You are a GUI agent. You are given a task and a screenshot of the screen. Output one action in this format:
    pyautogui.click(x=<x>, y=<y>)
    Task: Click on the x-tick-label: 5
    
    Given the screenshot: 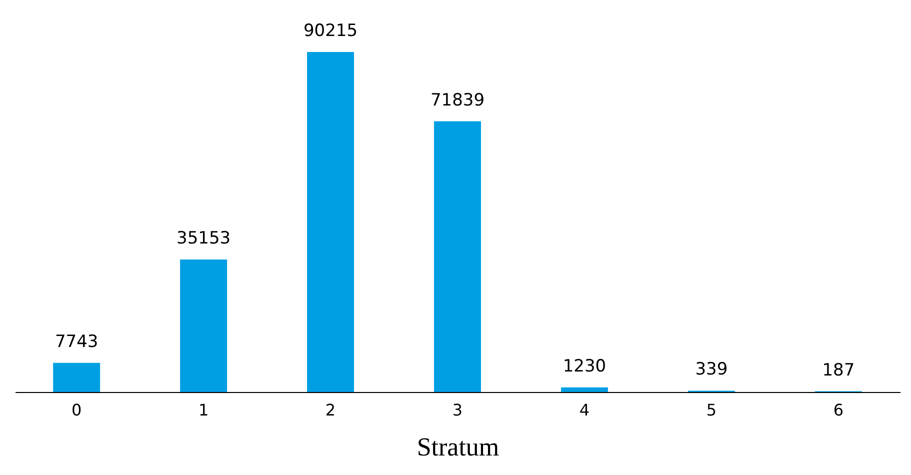 What is the action you would take?
    pyautogui.click(x=711, y=410)
    